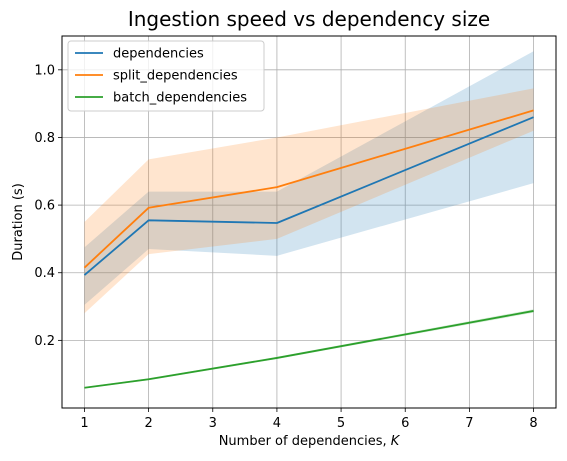 The height and width of the screenshot is (461, 567). Describe the element at coordinates (44, 341) in the screenshot. I see `y-tick-label: 0.2` at that location.